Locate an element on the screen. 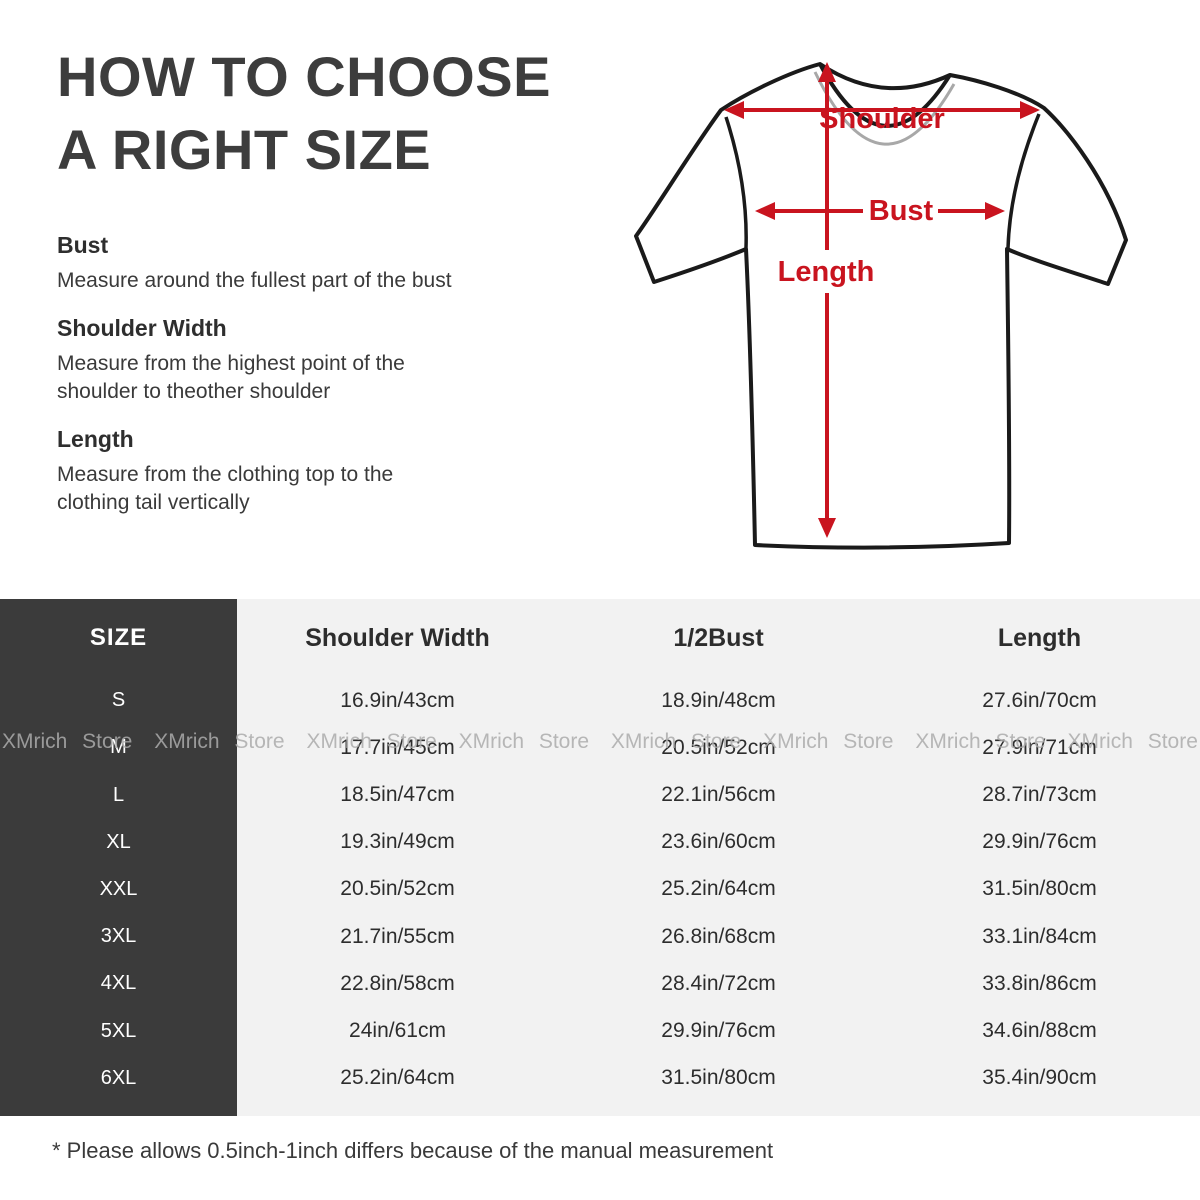 Image resolution: width=1200 pixels, height=1200 pixels. length-cell: 34.6in/88cm is located at coordinates (1039, 1031).